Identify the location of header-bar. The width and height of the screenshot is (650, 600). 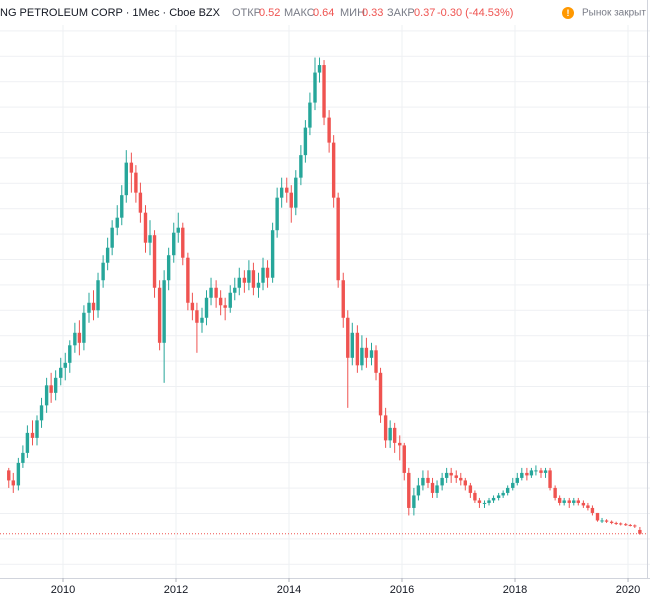
(323, 12).